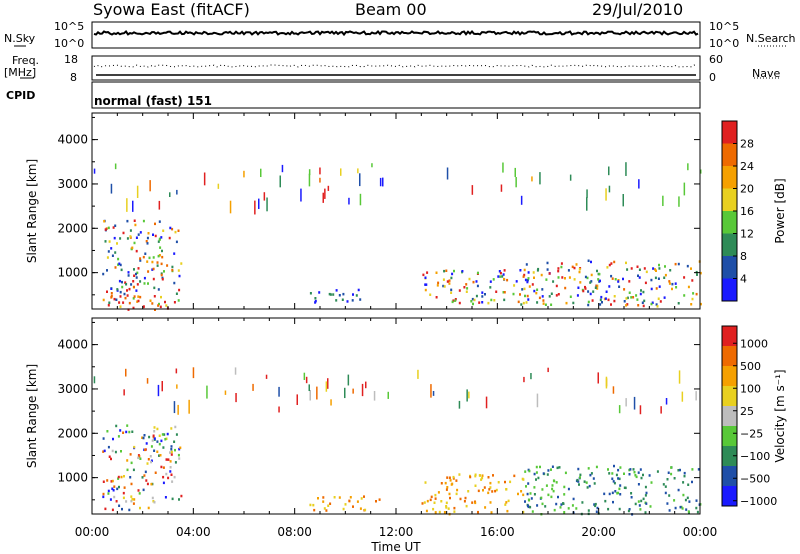 This screenshot has height=554, width=800. What do you see at coordinates (743, 279) in the screenshot?
I see `power-colorbar-tick-label: 4` at bounding box center [743, 279].